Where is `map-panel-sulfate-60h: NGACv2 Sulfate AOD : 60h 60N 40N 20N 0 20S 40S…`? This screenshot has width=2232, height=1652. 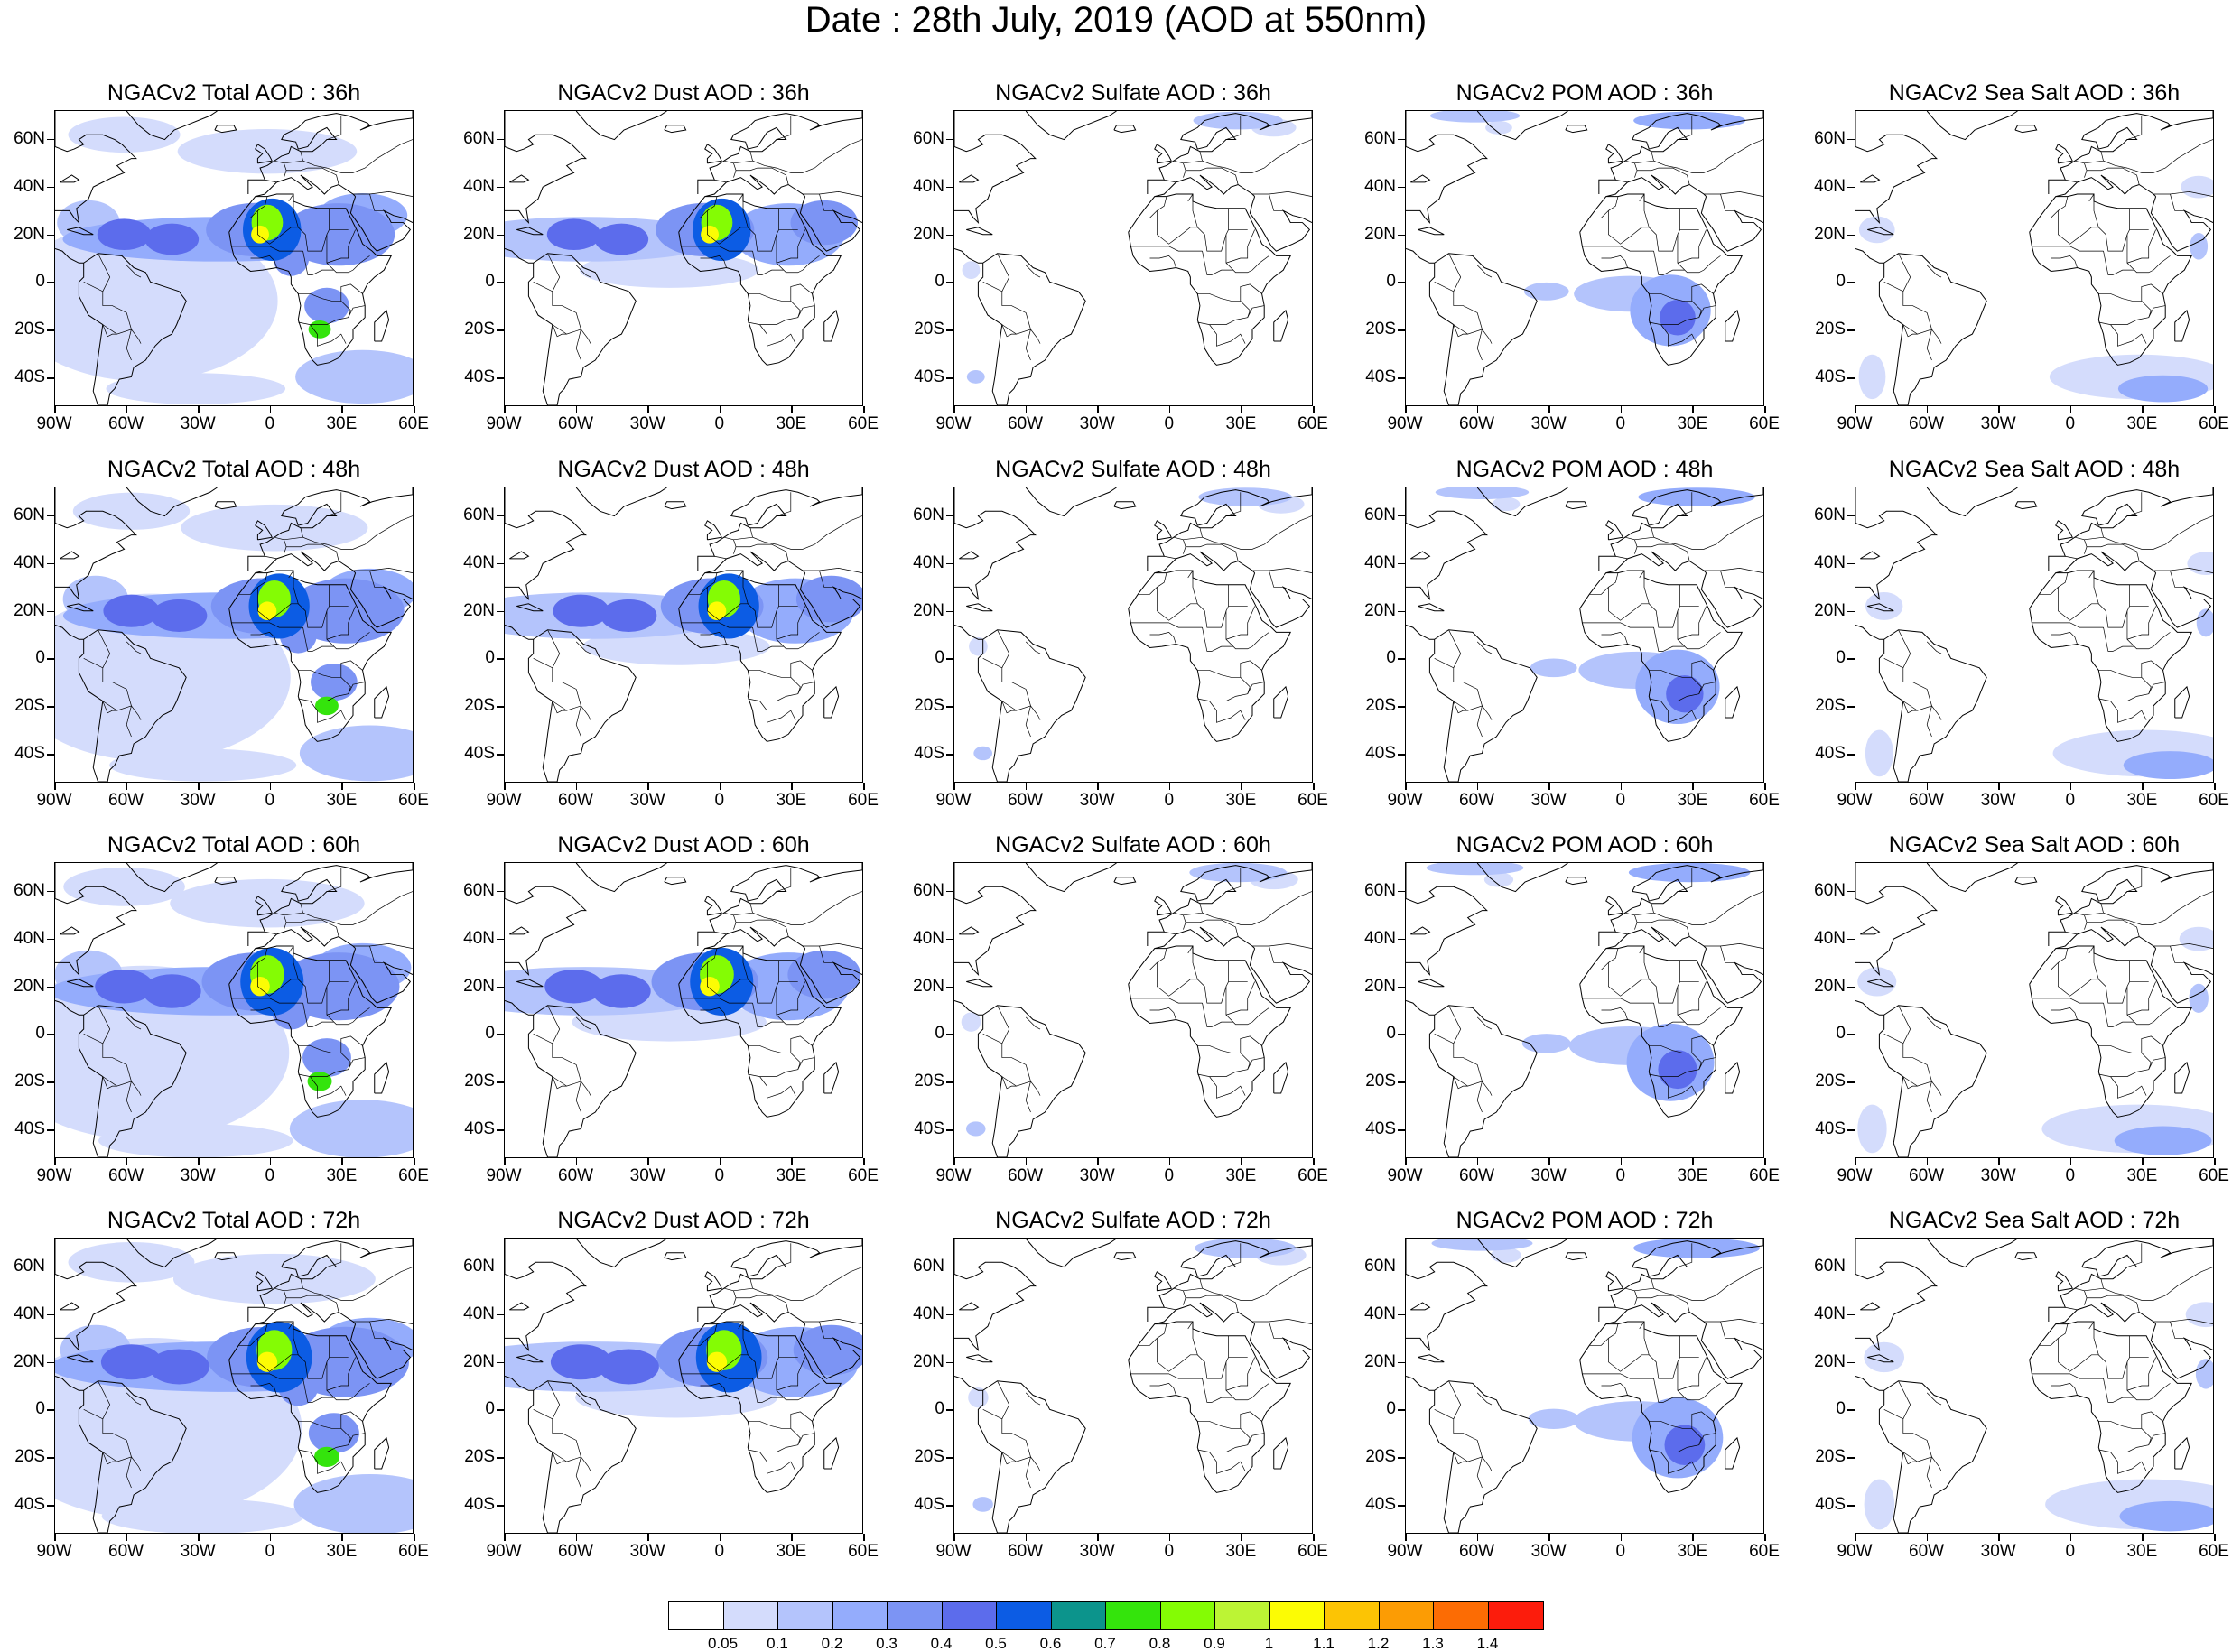 map-panel-sulfate-60h: NGACv2 Sulfate AOD : 60h 60N 40N 20N 0 20S 40S… is located at coordinates (1125, 1018).